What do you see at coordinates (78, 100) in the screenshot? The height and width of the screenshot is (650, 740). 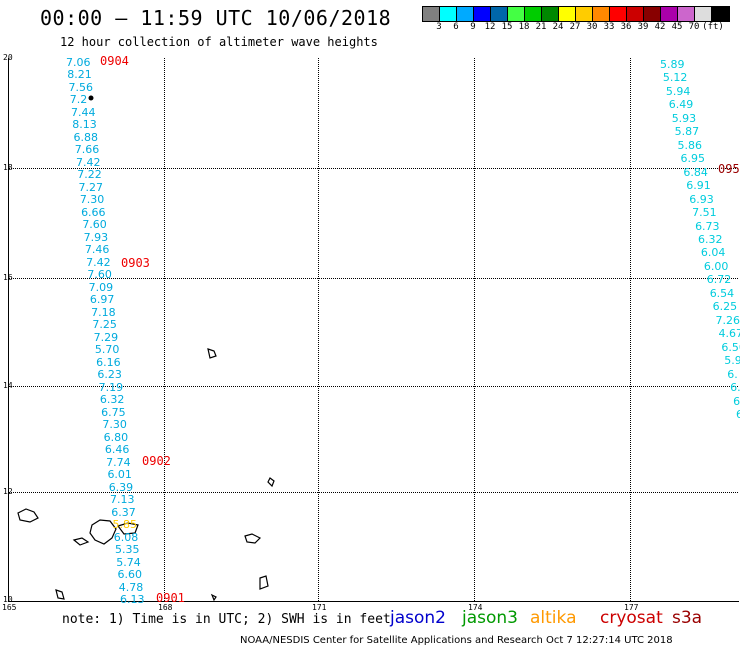 I see `swh-point-west: 7.2` at bounding box center [78, 100].